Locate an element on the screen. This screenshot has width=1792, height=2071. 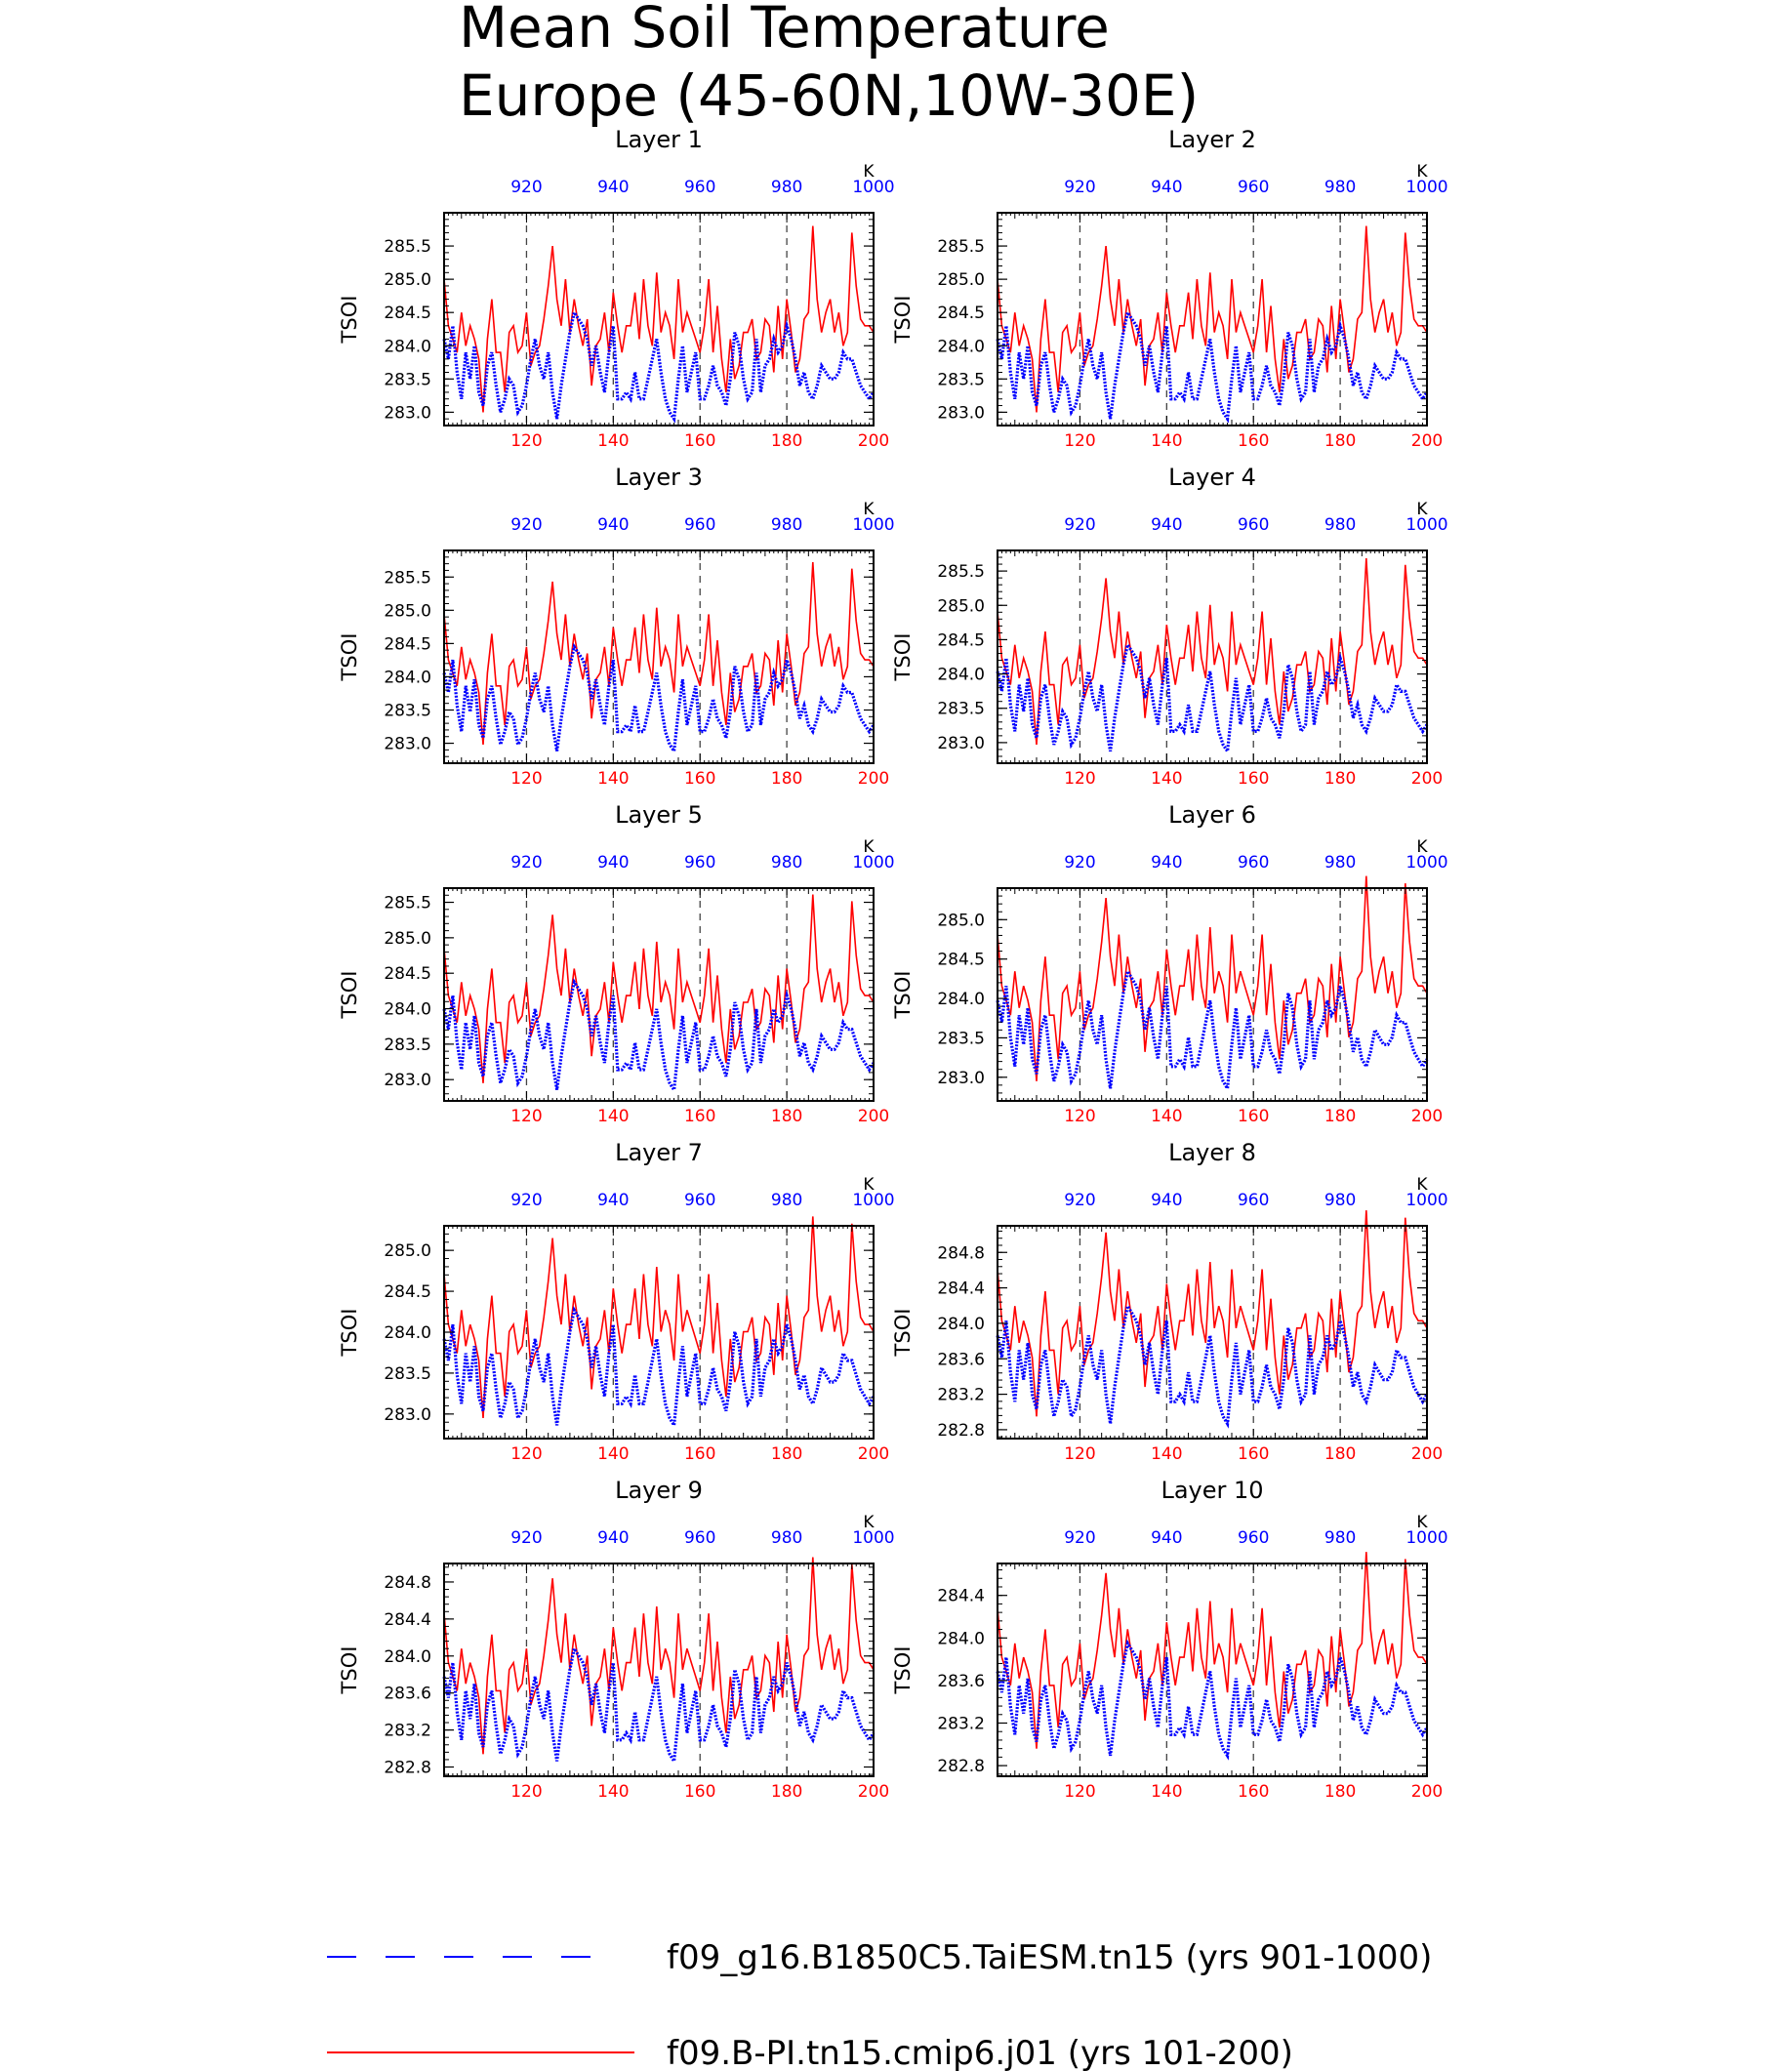
y-tick-label: 285.0 is located at coordinates (407, 939).